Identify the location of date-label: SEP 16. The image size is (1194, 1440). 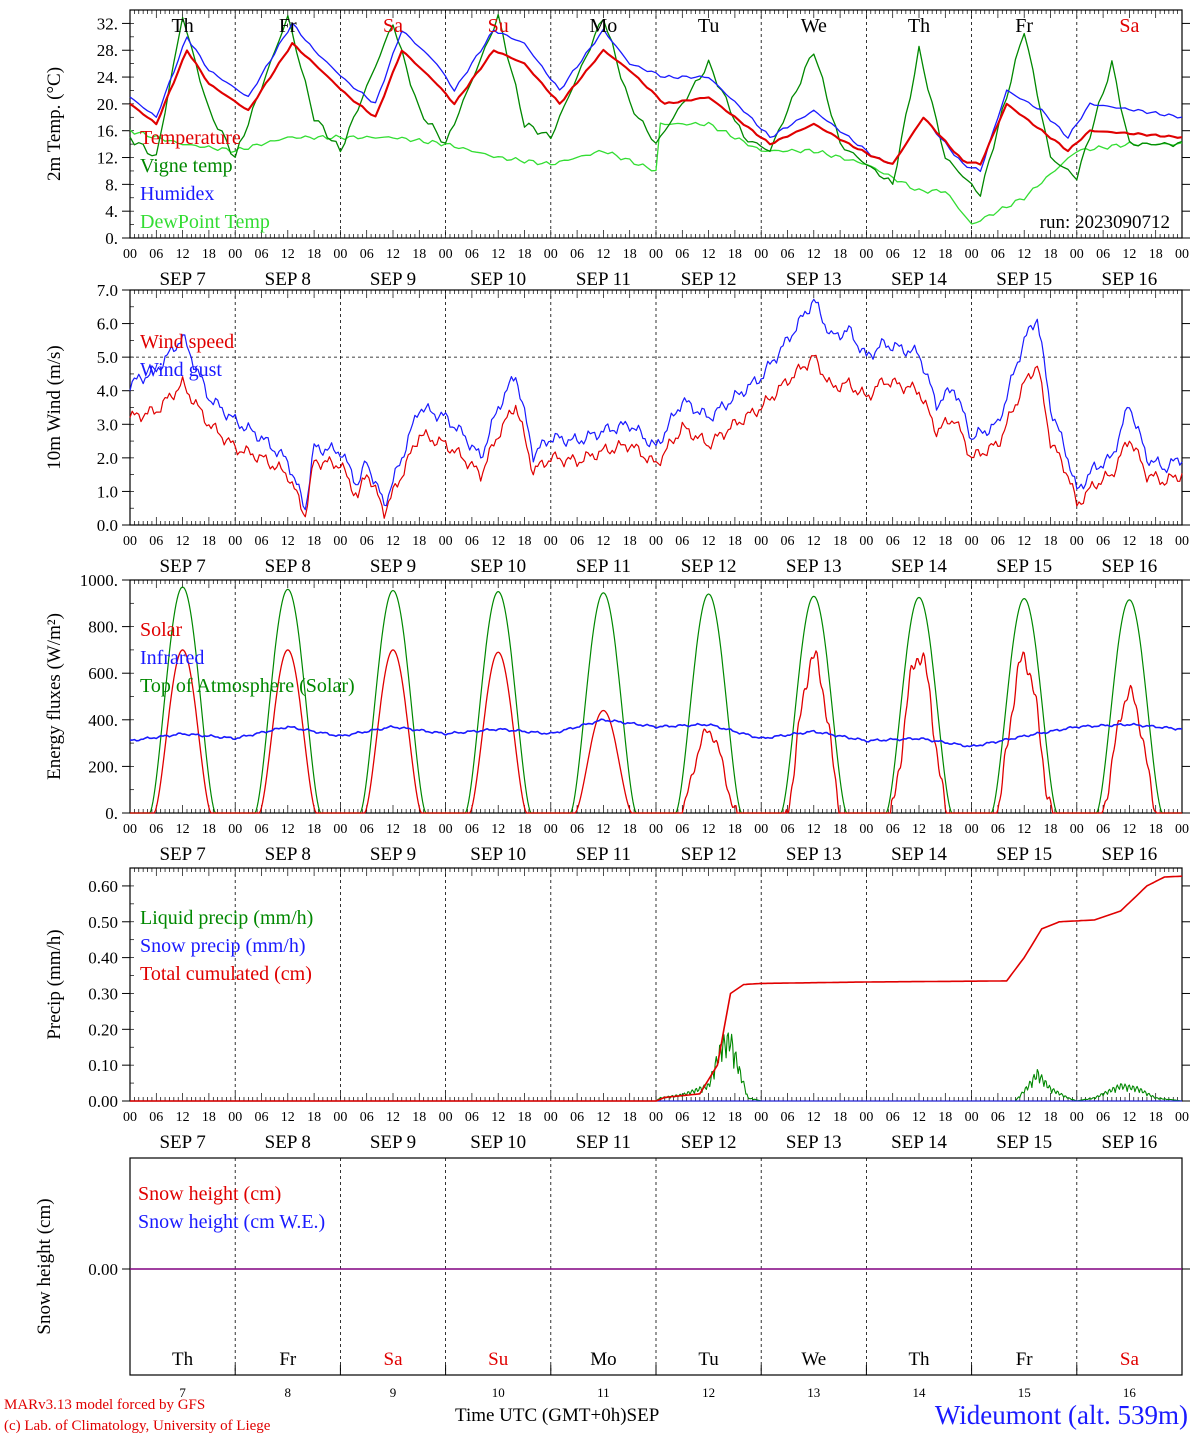
(1130, 279).